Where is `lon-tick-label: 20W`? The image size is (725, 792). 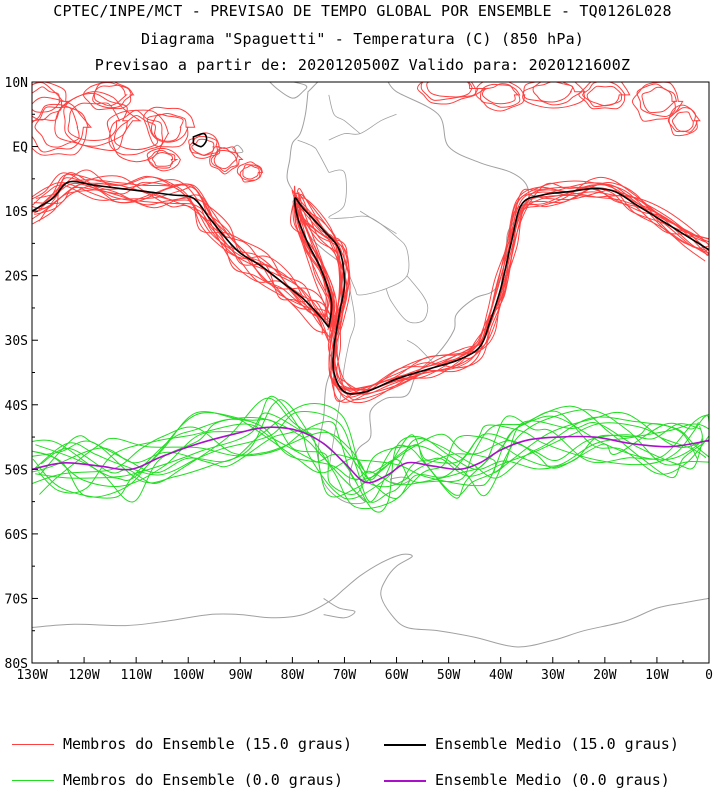
lon-tick-label: 20W is located at coordinates (605, 675).